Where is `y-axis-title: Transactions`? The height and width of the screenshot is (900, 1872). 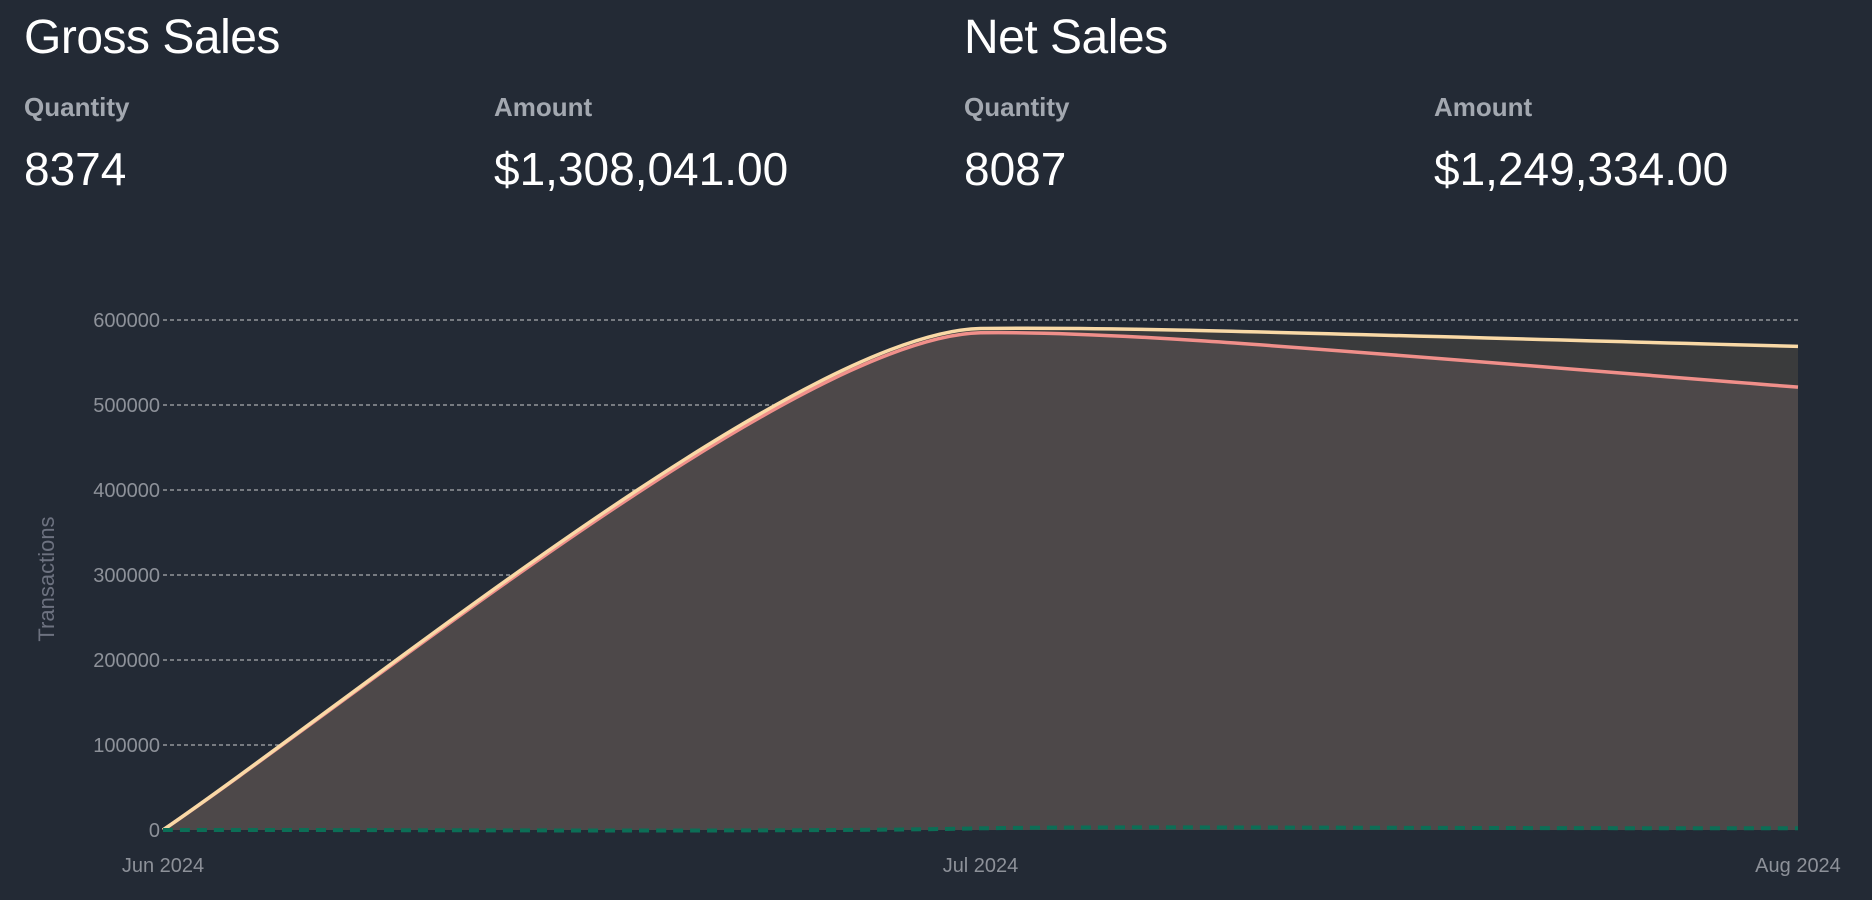
y-axis-title: Transactions is located at coordinates (46, 578).